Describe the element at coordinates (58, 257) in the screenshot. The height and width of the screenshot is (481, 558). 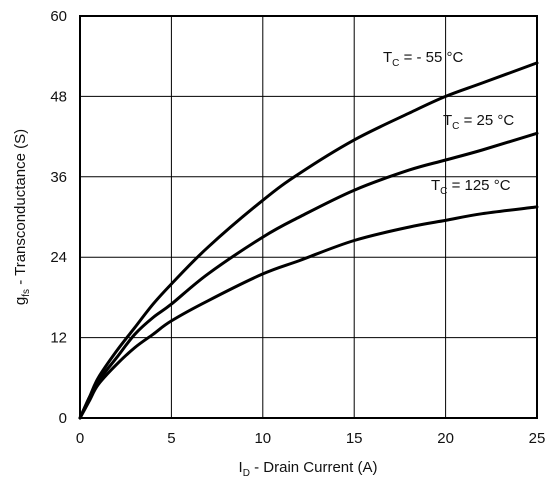
I see `y-tick-label: 24` at that location.